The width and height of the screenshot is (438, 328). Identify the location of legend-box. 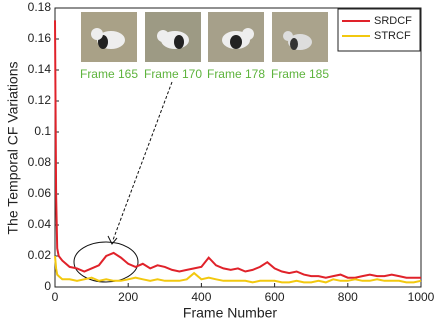
(379, 30).